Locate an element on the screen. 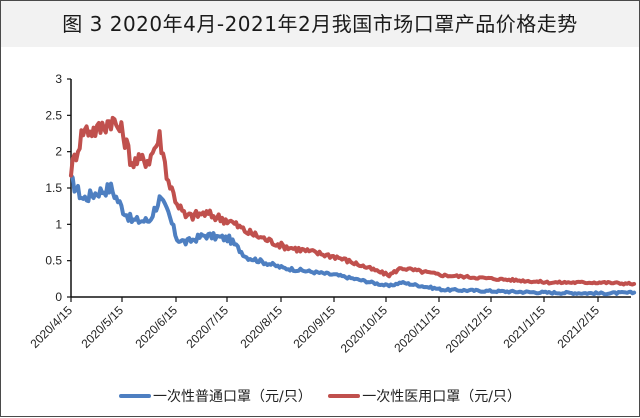  legend-item-ordinary-mask: 一次性普通口罩（元/只） is located at coordinates (215, 396).